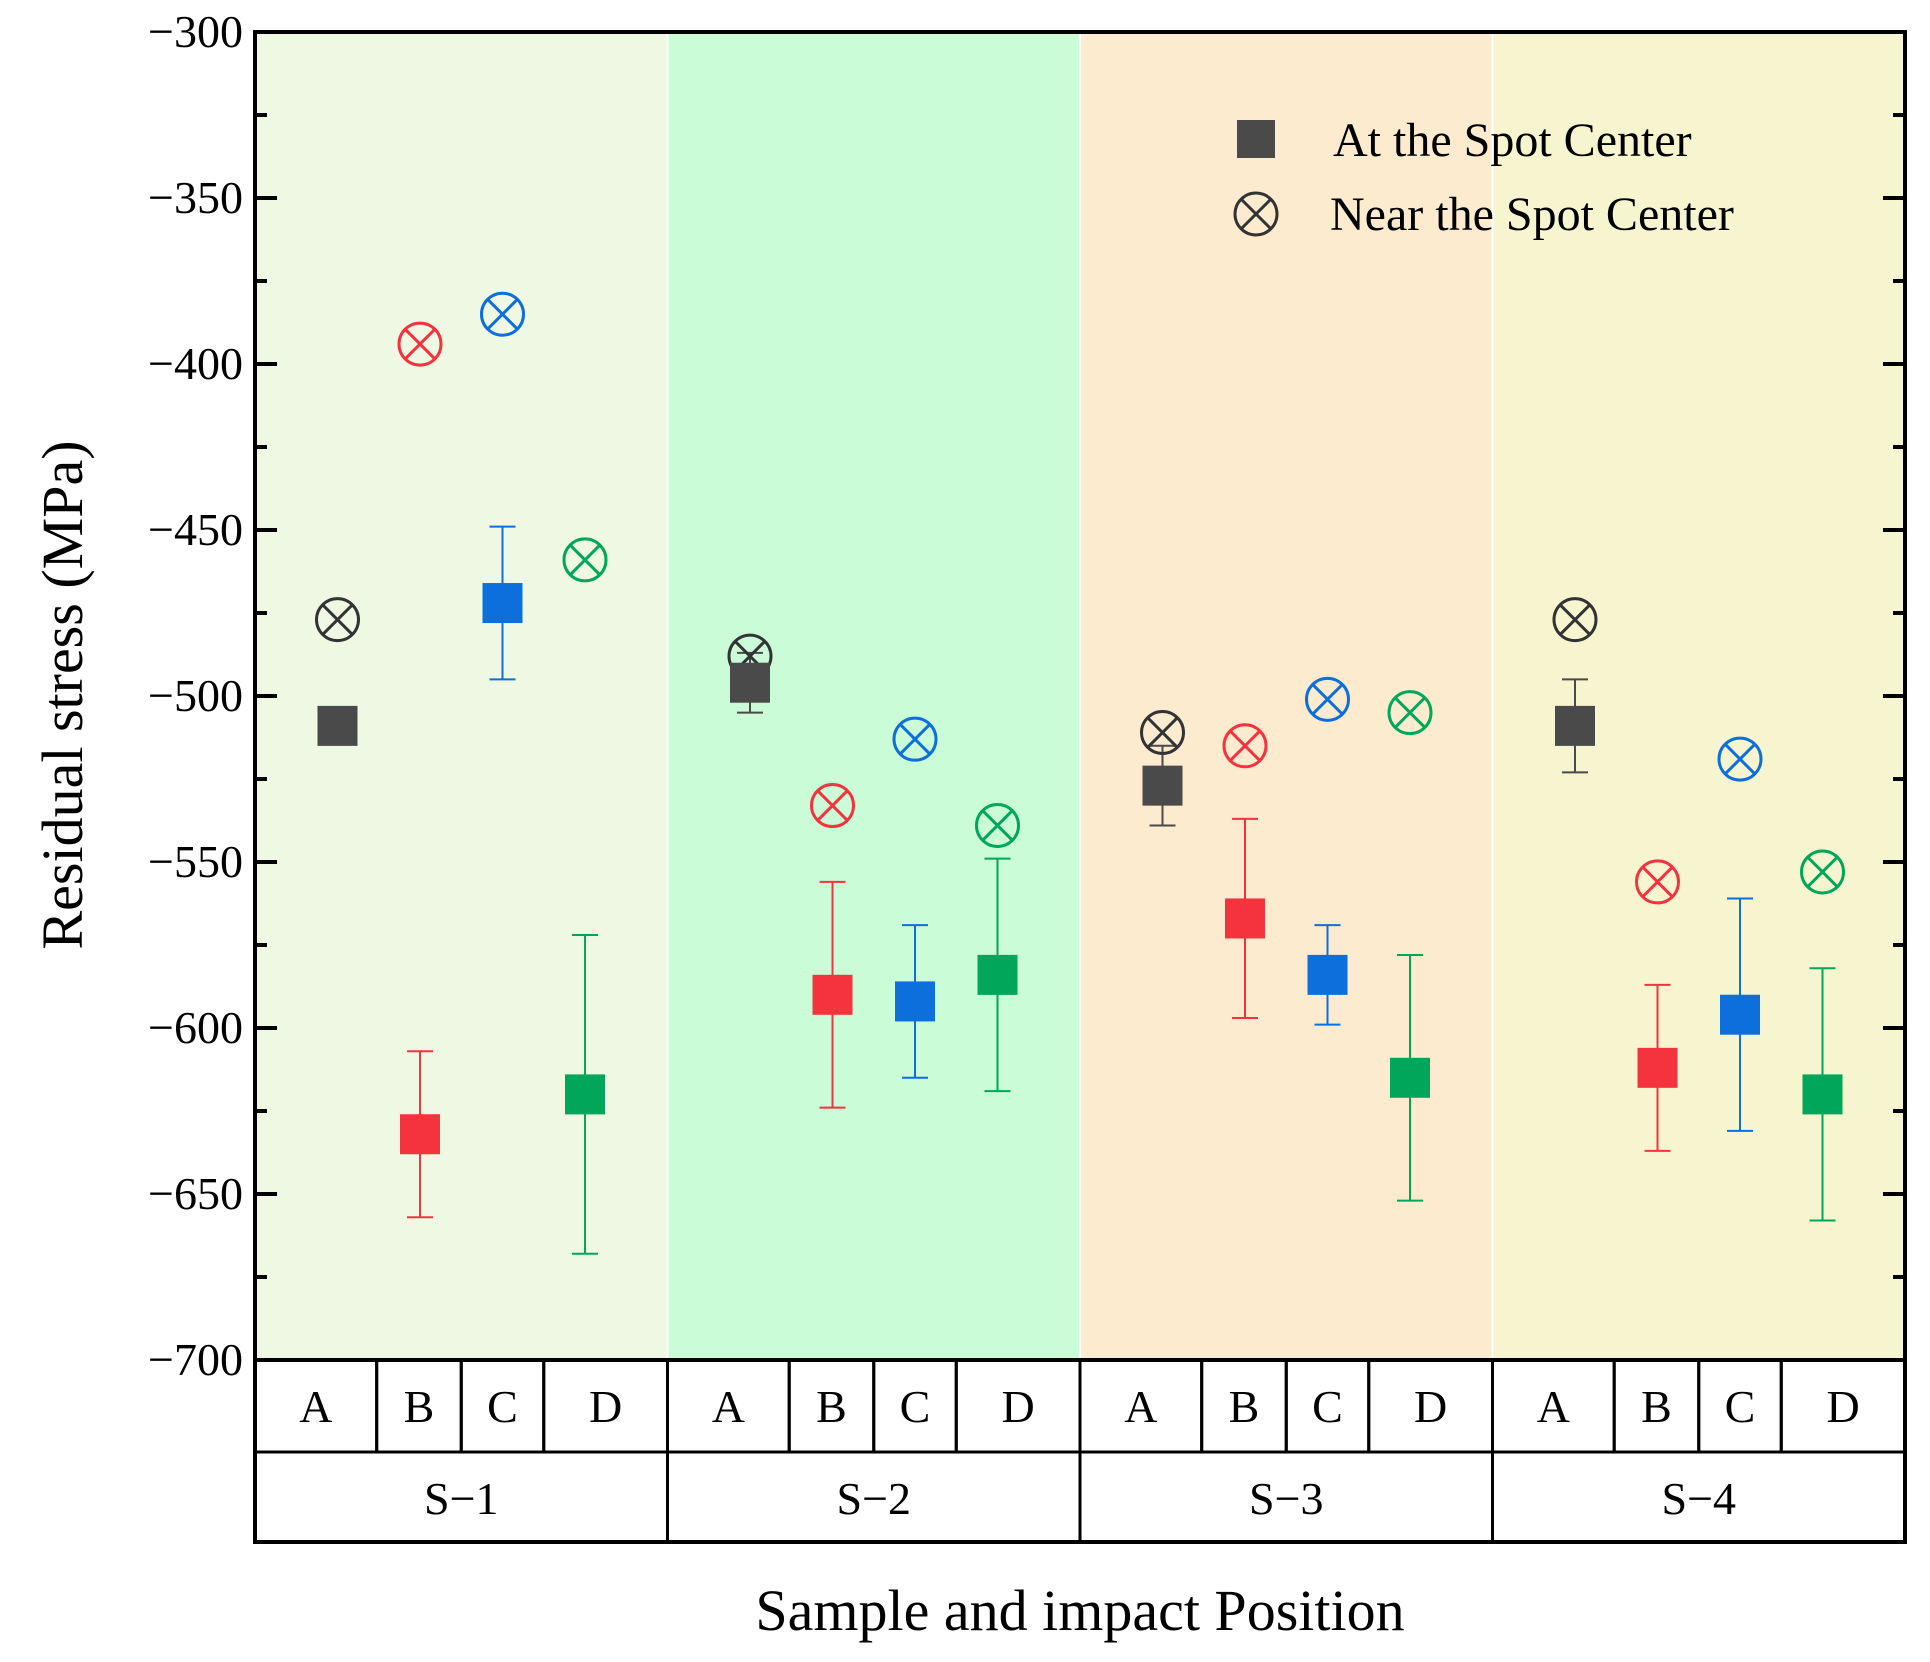 This screenshot has height=1662, width=1930. What do you see at coordinates (1430, 1406) in the screenshot?
I see `position-label-3-D: D` at bounding box center [1430, 1406].